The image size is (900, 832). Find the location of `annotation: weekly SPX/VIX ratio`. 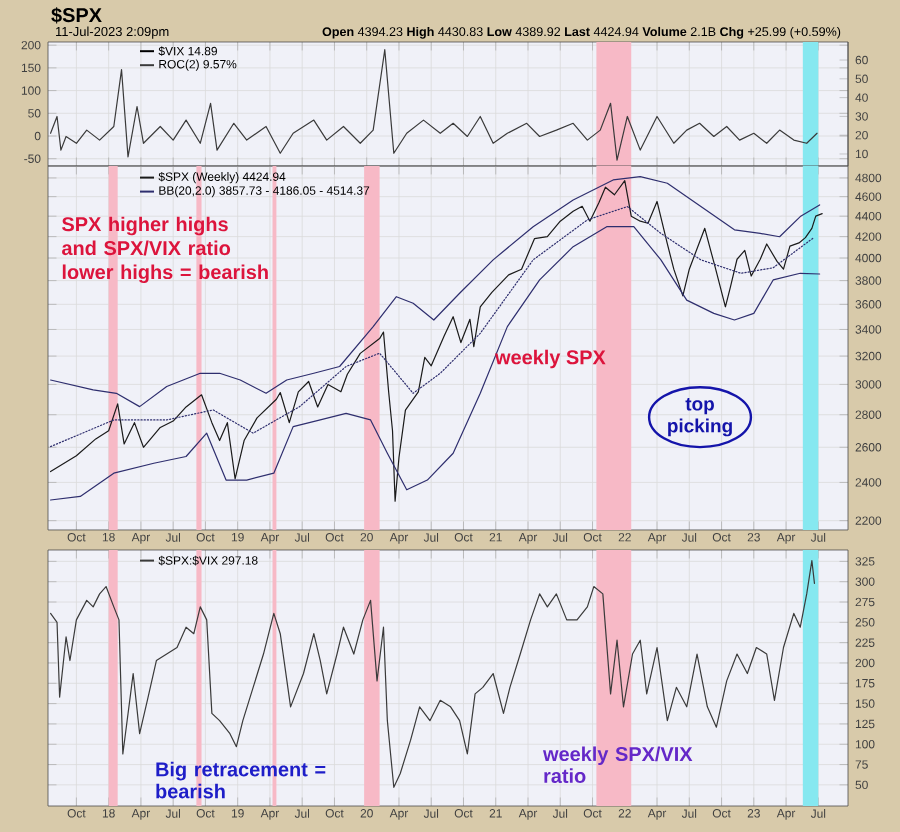

annotation: weekly SPX/VIX ratio is located at coordinates (617, 764).